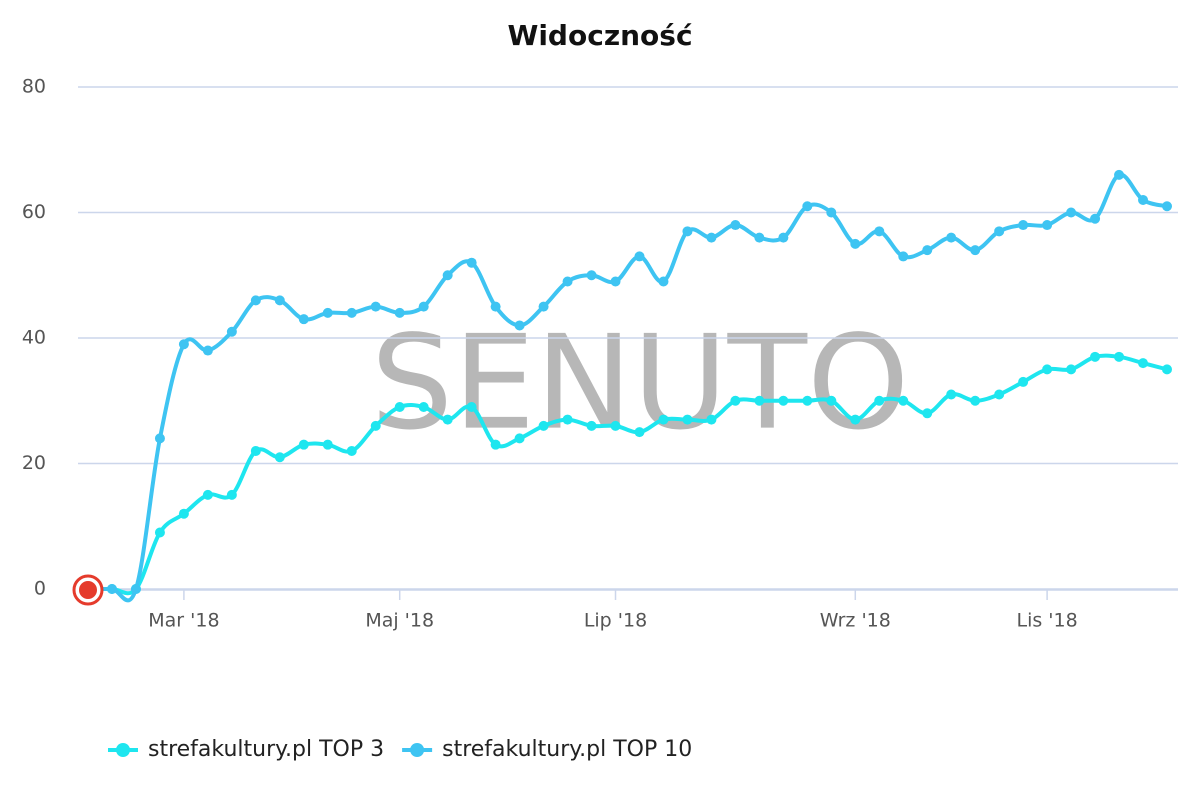 This screenshot has width=1200, height=800. What do you see at coordinates (183, 621) in the screenshot?
I see `x-tick-label: Mar '18` at bounding box center [183, 621].